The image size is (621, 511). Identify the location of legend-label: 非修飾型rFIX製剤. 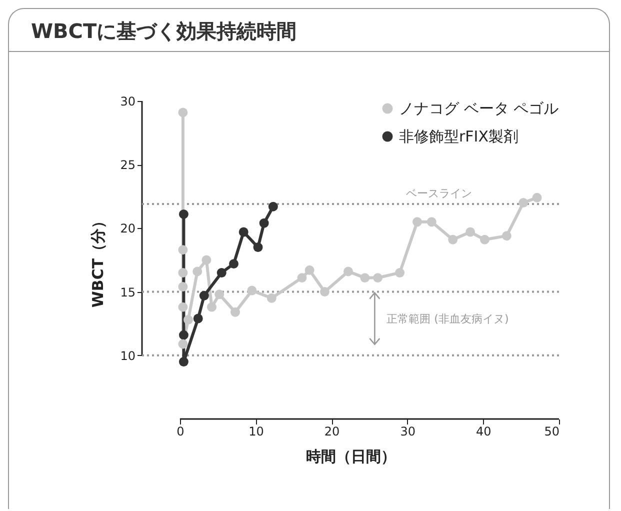
(458, 137).